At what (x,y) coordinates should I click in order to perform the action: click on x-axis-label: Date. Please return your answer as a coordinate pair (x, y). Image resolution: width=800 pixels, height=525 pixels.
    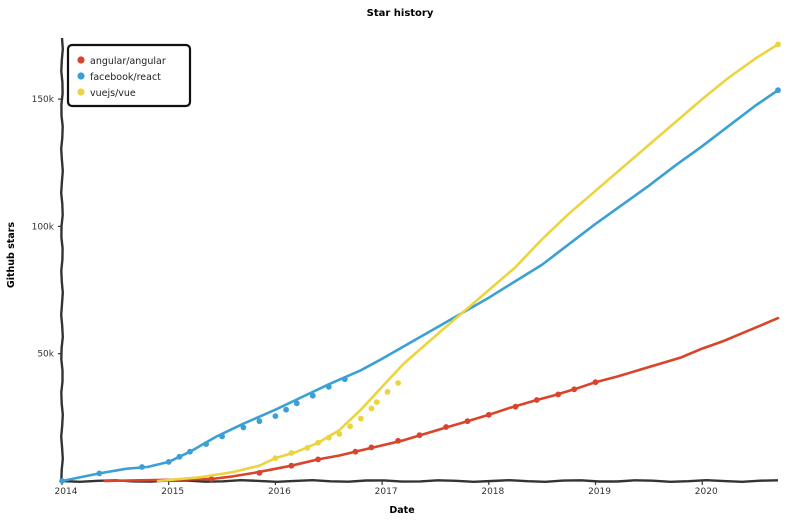
    Looking at the image, I should click on (401, 510).